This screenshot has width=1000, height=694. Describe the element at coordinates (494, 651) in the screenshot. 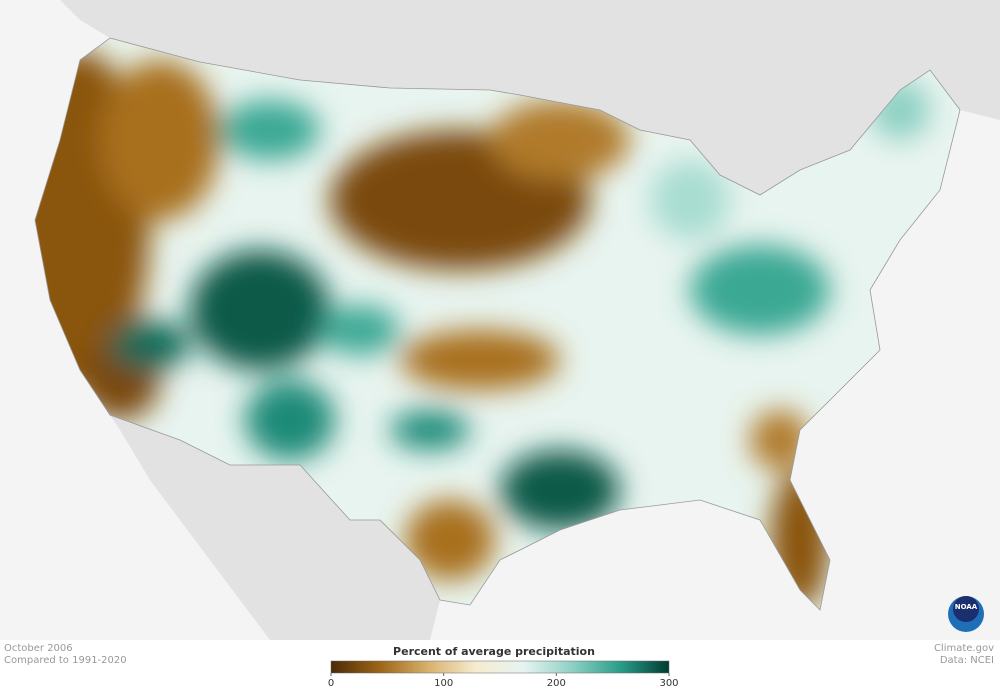

I see `legend-title: Percent of average precipitation` at that location.